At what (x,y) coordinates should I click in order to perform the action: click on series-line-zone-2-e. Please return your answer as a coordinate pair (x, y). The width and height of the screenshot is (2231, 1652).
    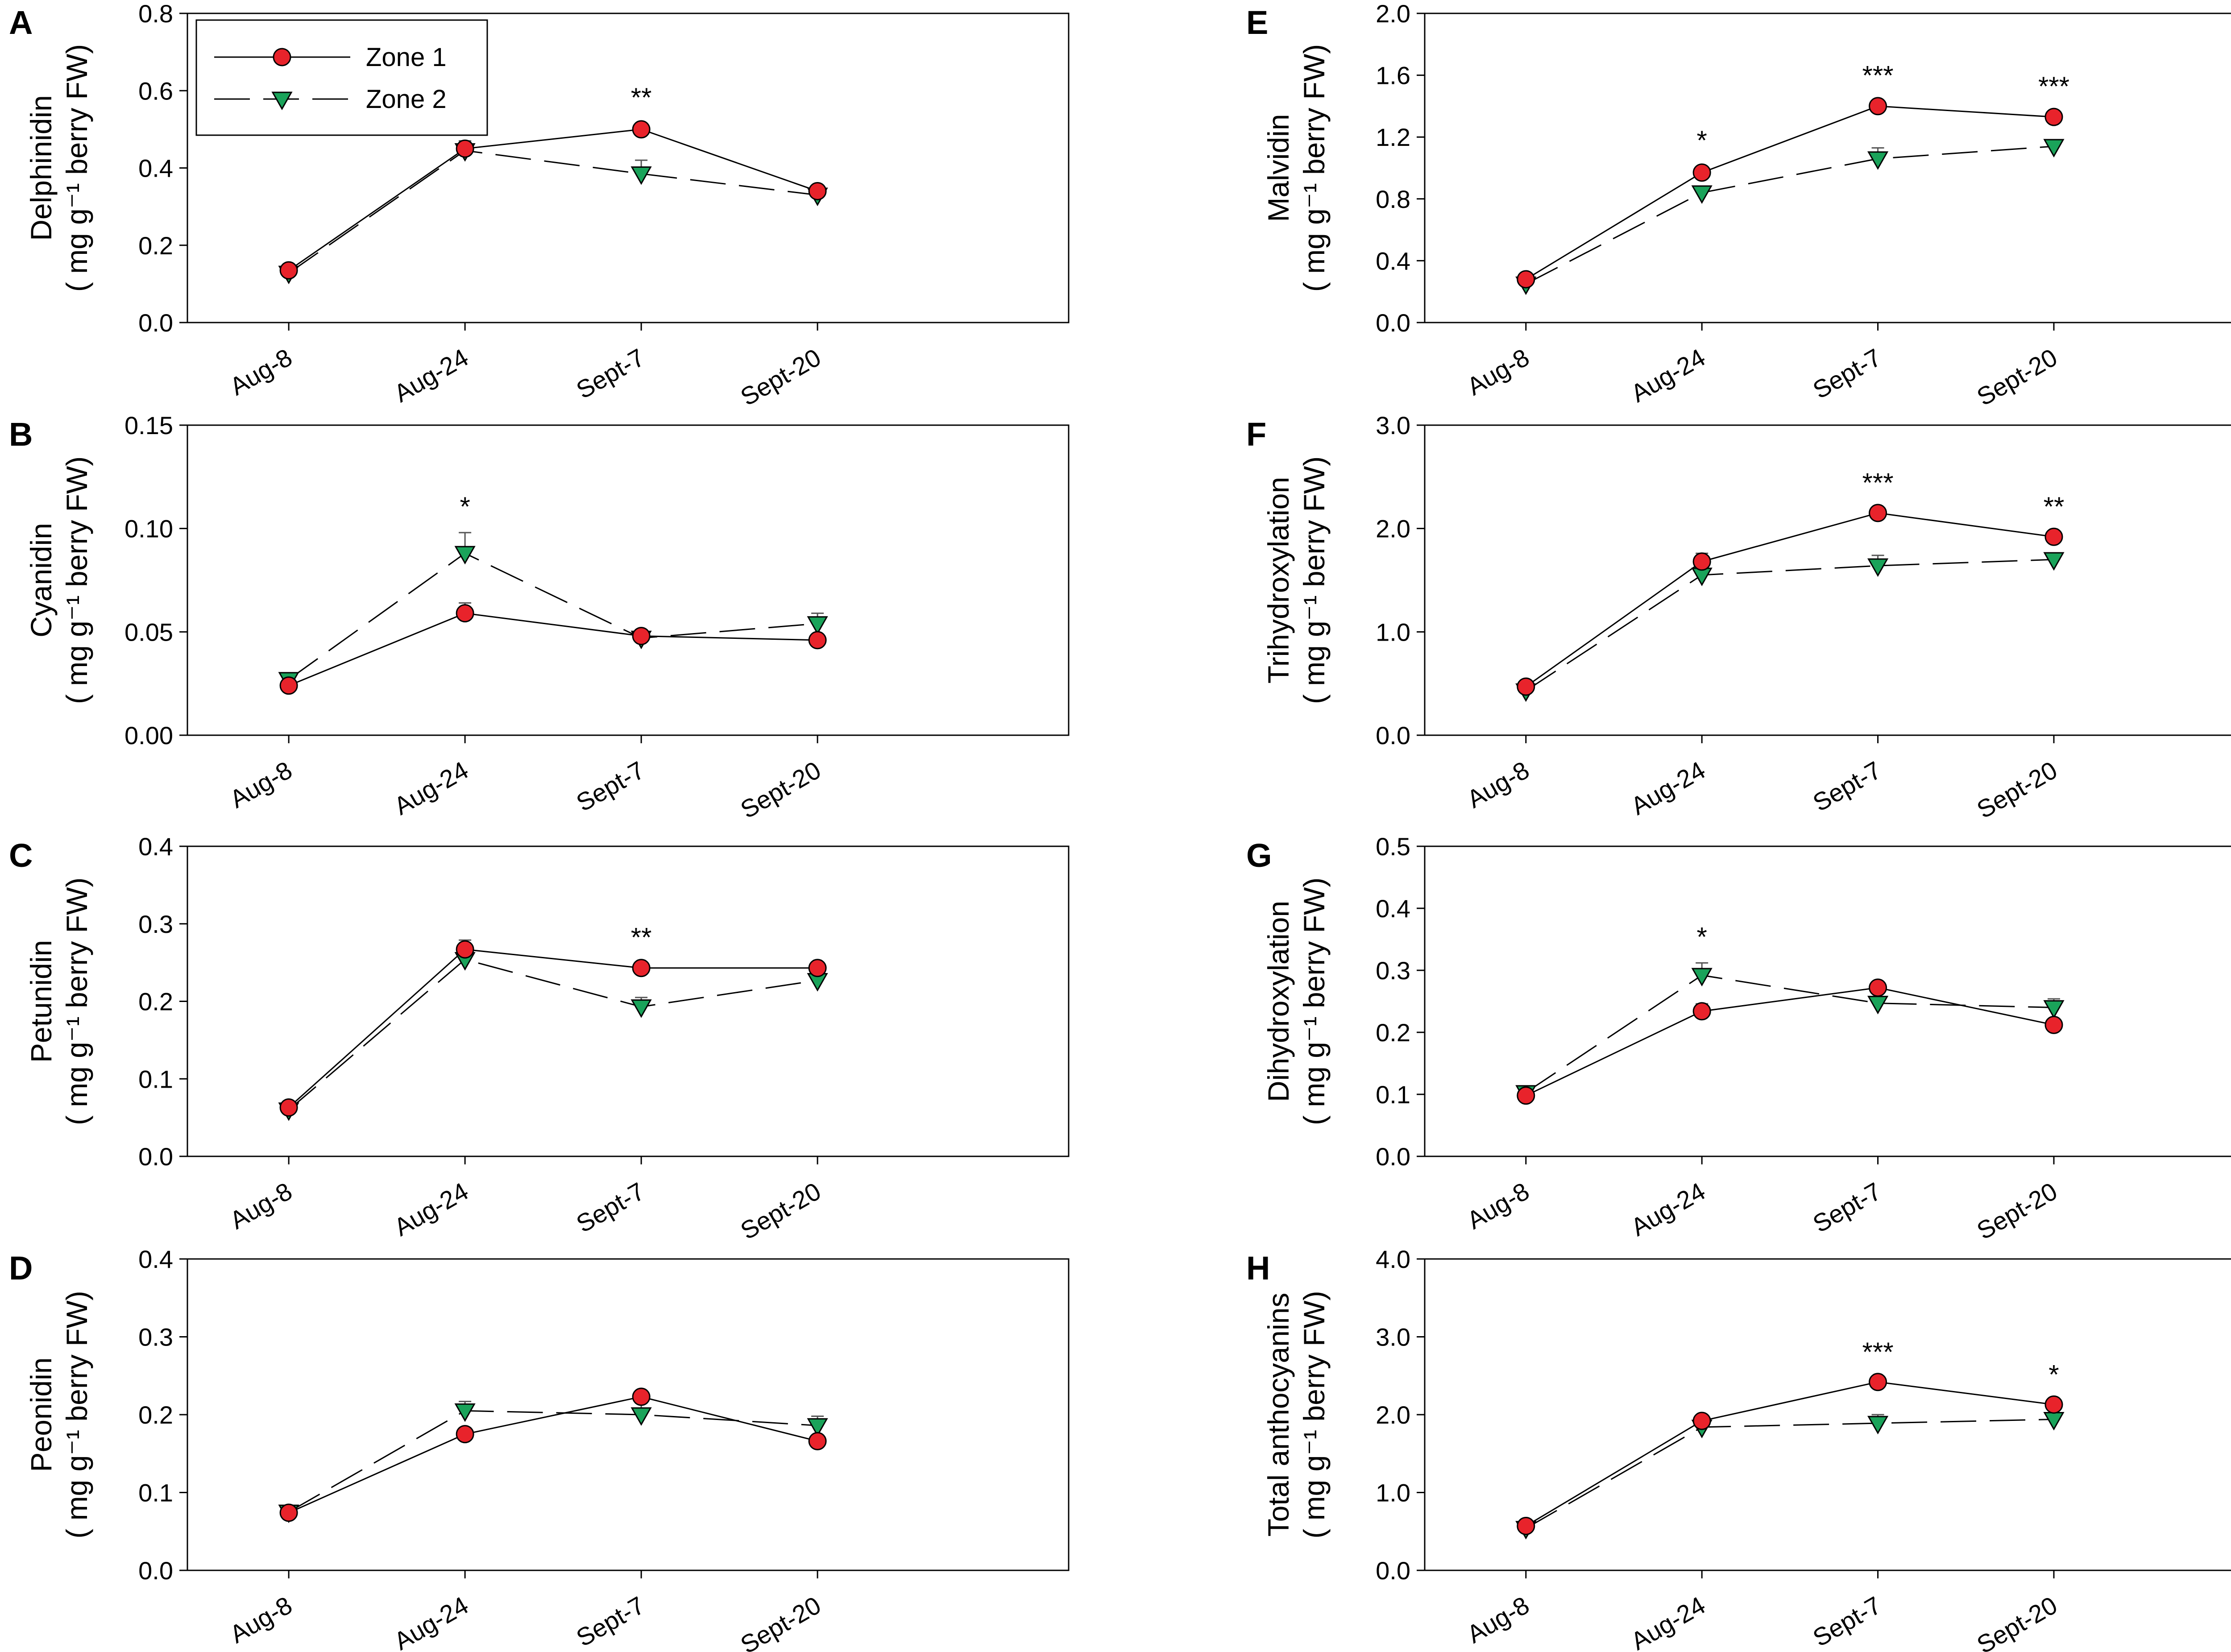
    Looking at the image, I should click on (1790, 215).